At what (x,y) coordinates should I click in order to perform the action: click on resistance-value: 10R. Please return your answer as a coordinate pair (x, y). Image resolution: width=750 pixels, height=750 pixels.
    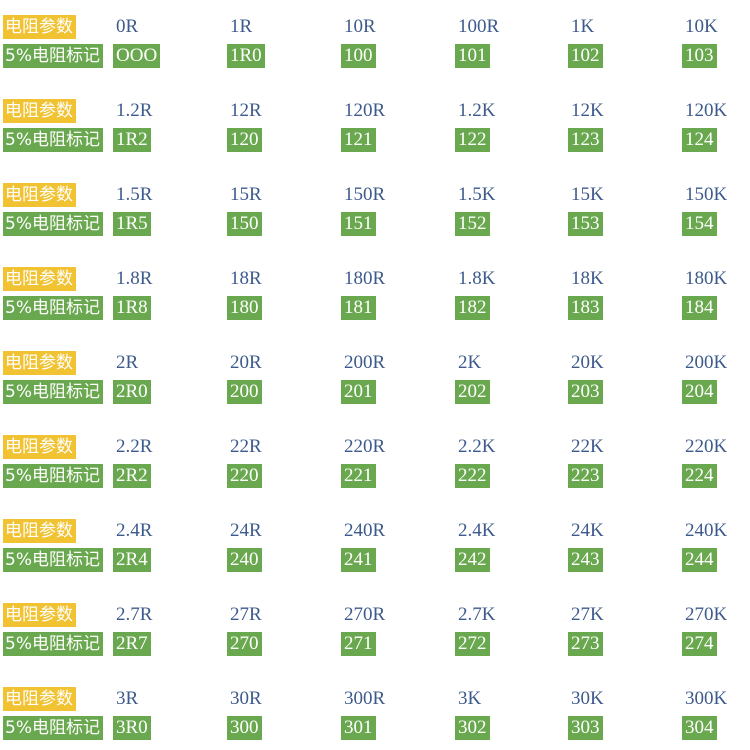
    Looking at the image, I should click on (360, 26).